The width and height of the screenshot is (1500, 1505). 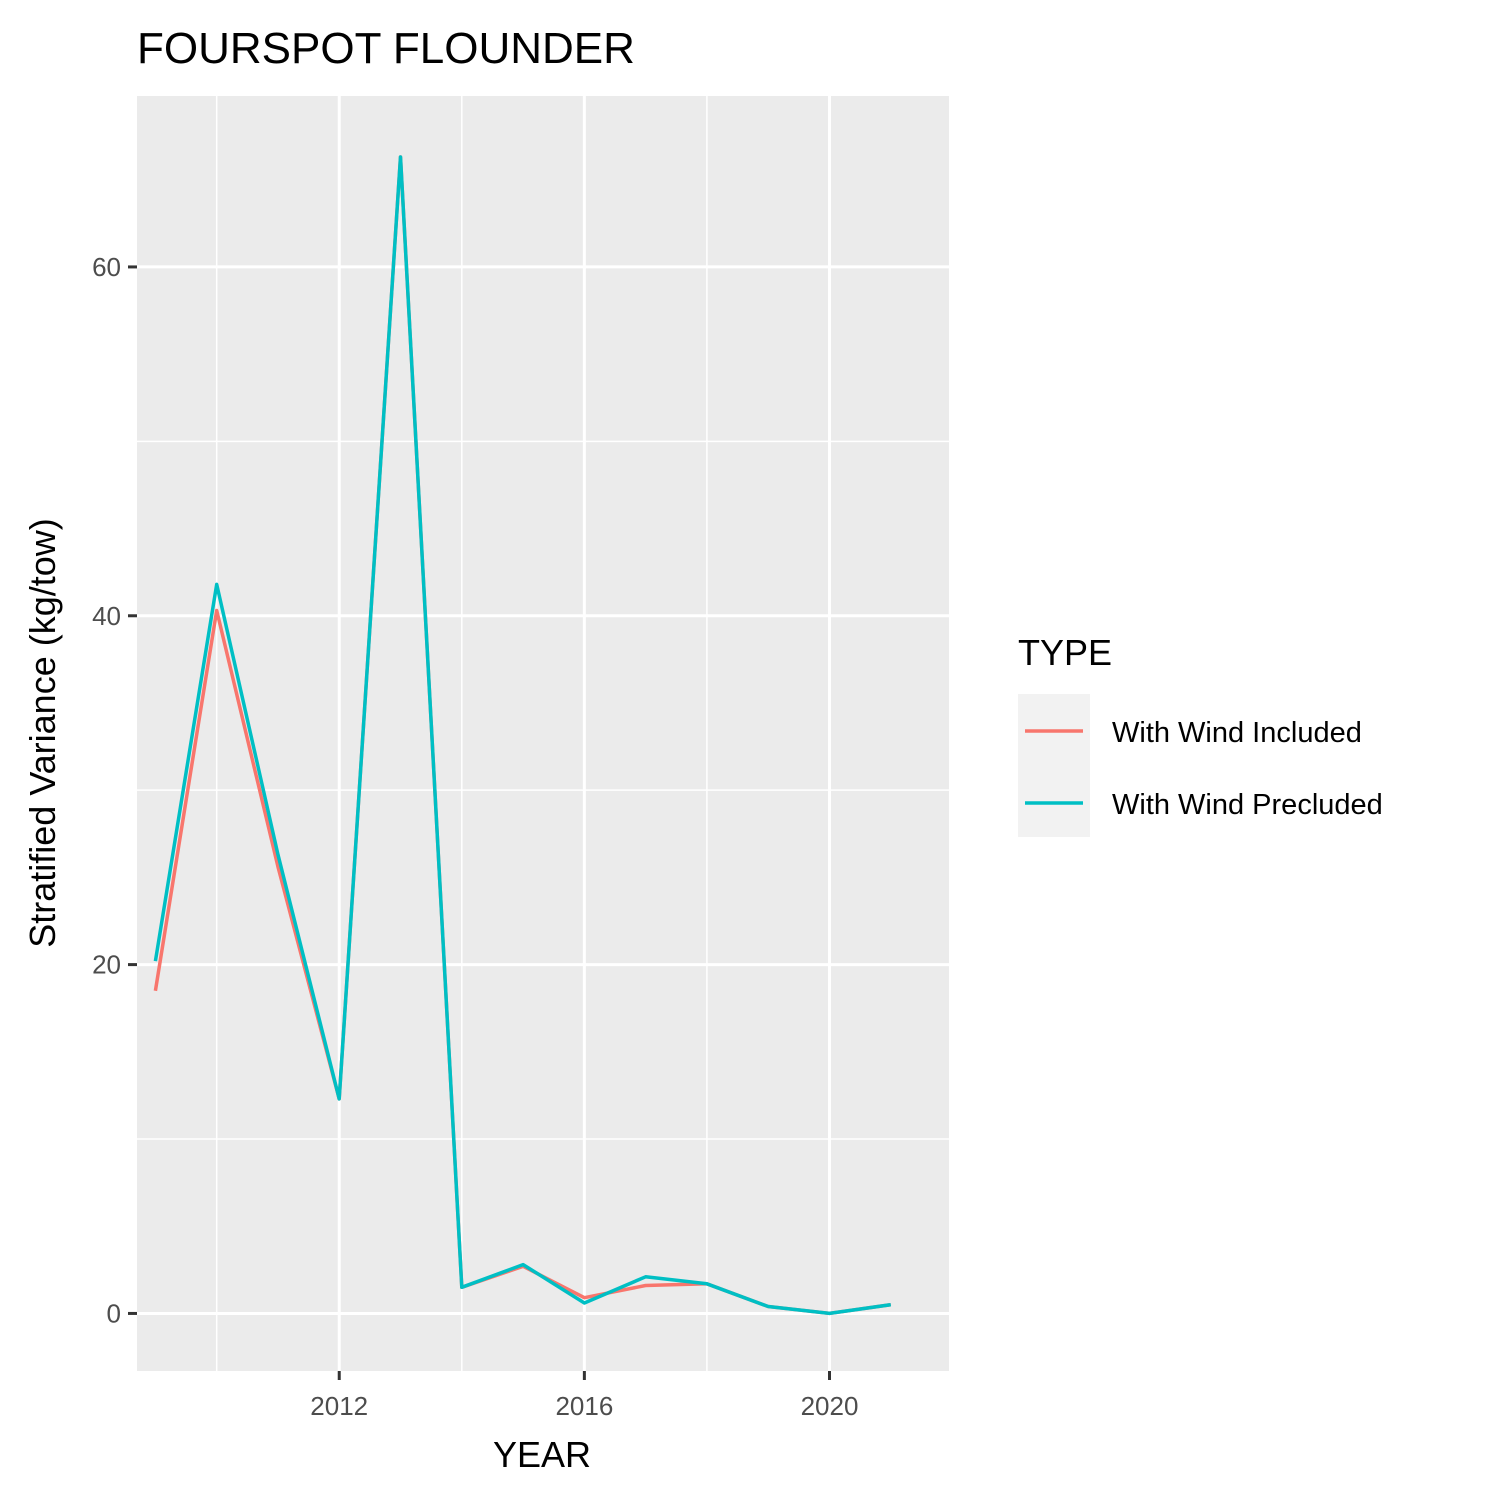 What do you see at coordinates (1054, 765) in the screenshot?
I see `legend-key-background` at bounding box center [1054, 765].